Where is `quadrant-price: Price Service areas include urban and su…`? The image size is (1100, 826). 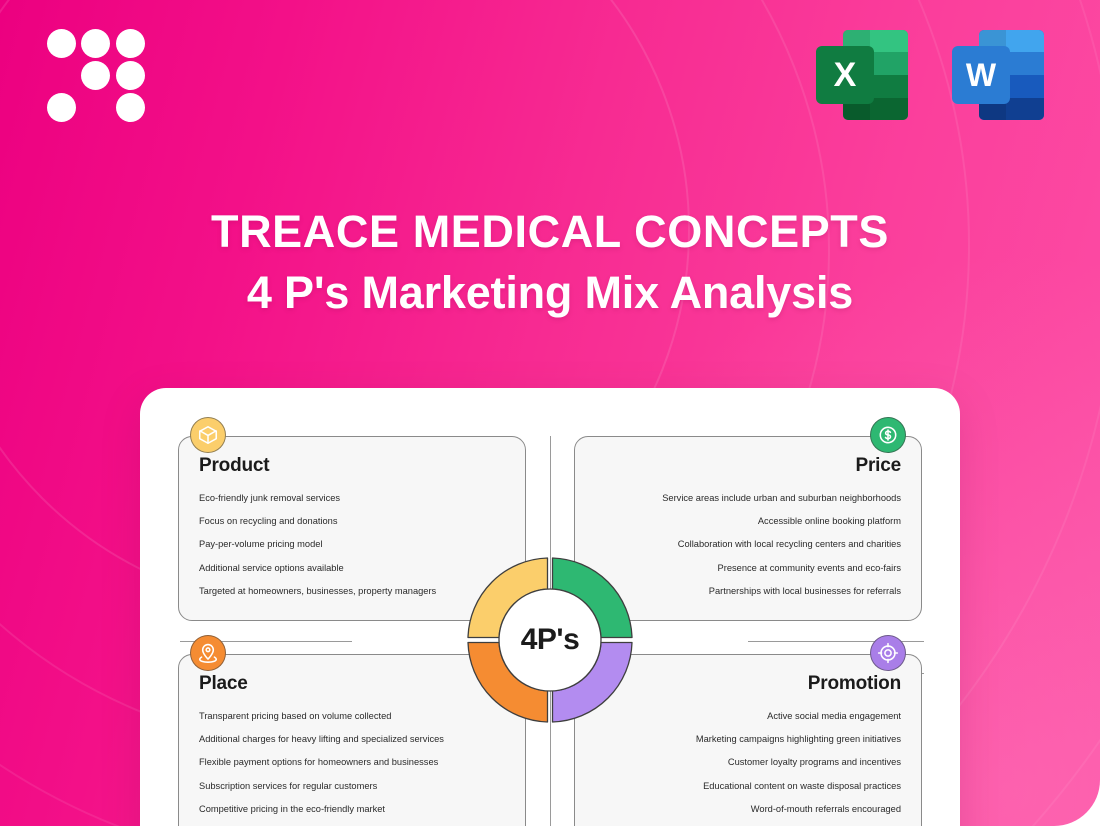 quadrant-price: Price Service areas include urban and su… is located at coordinates (748, 528).